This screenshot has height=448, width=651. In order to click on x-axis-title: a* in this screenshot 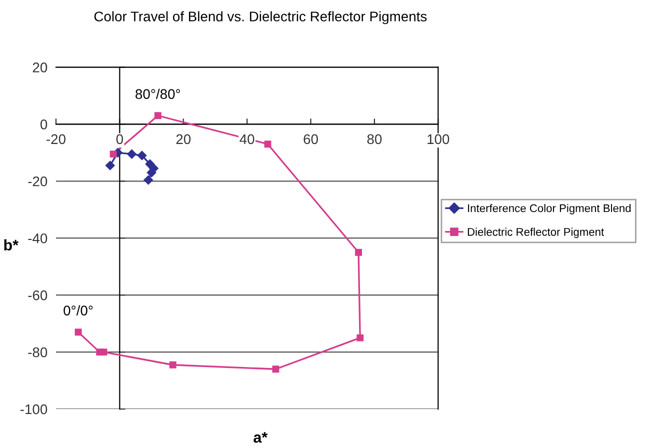, I will do `click(261, 437)`.